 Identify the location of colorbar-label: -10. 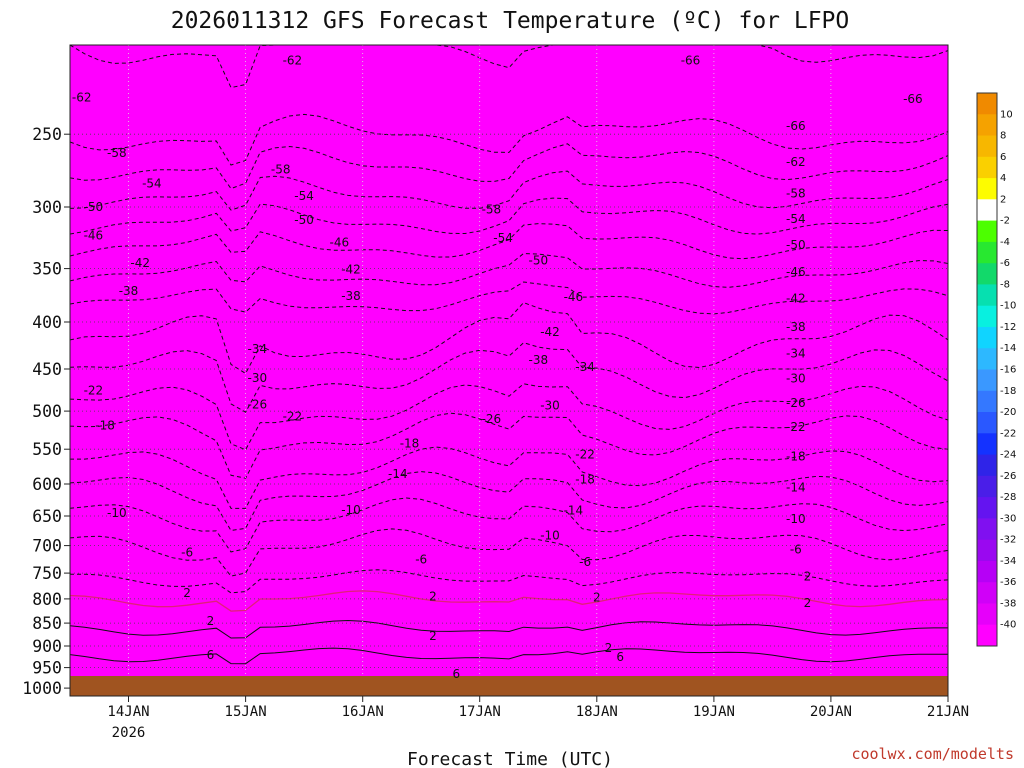
(1008, 306).